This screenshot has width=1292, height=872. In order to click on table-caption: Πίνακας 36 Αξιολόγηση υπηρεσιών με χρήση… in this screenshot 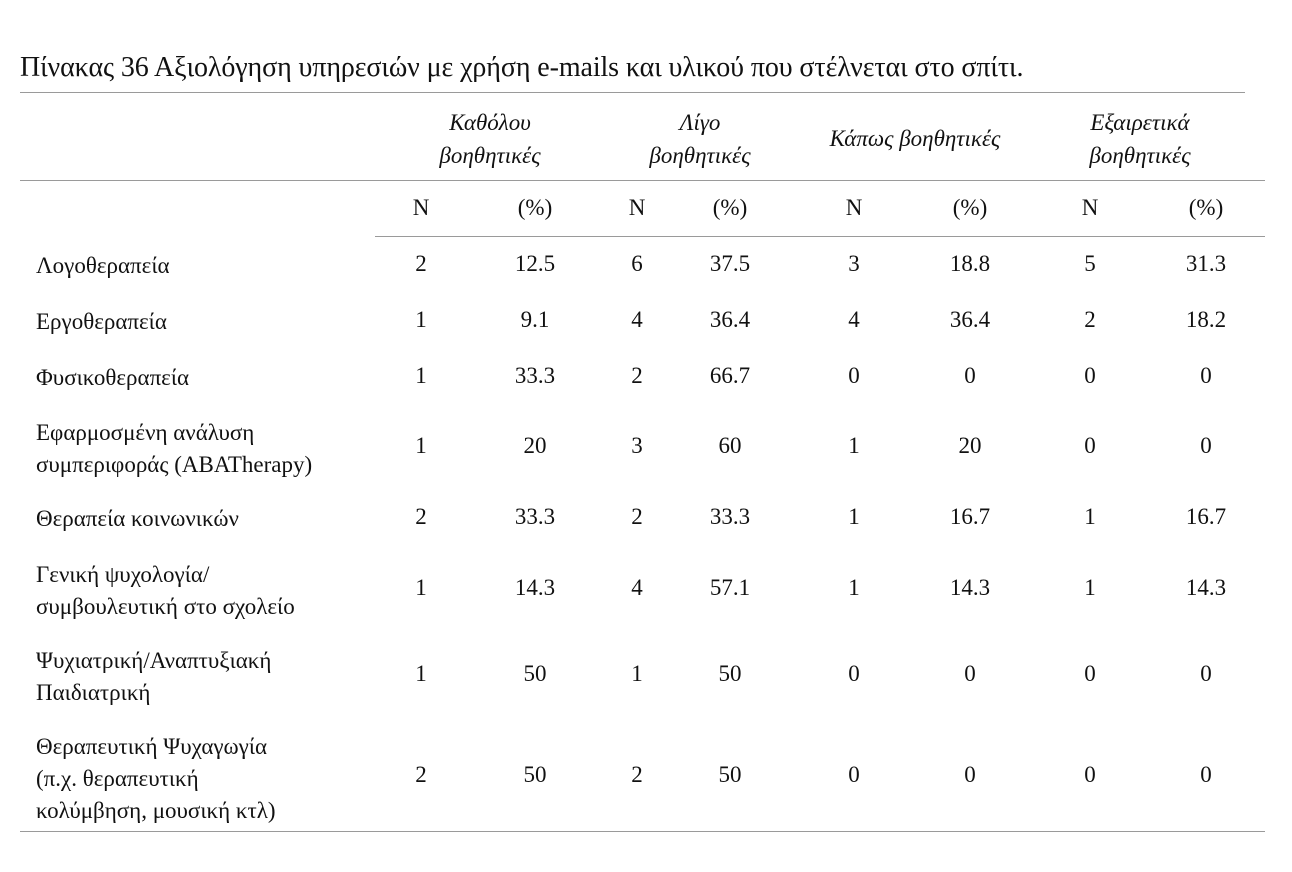, I will do `click(522, 67)`.